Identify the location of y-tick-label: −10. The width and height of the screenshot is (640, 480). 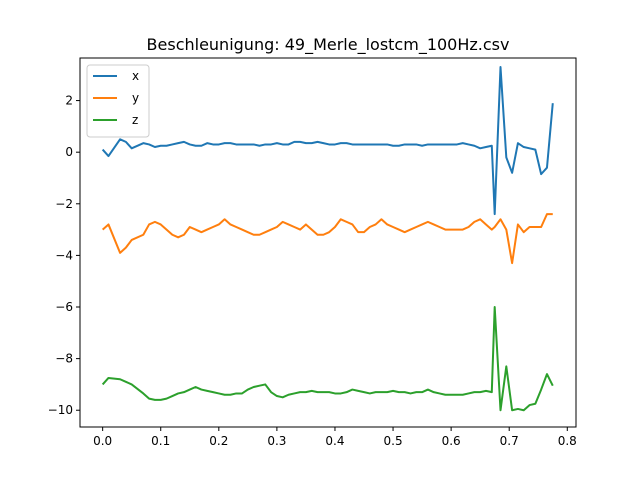
(60, 410).